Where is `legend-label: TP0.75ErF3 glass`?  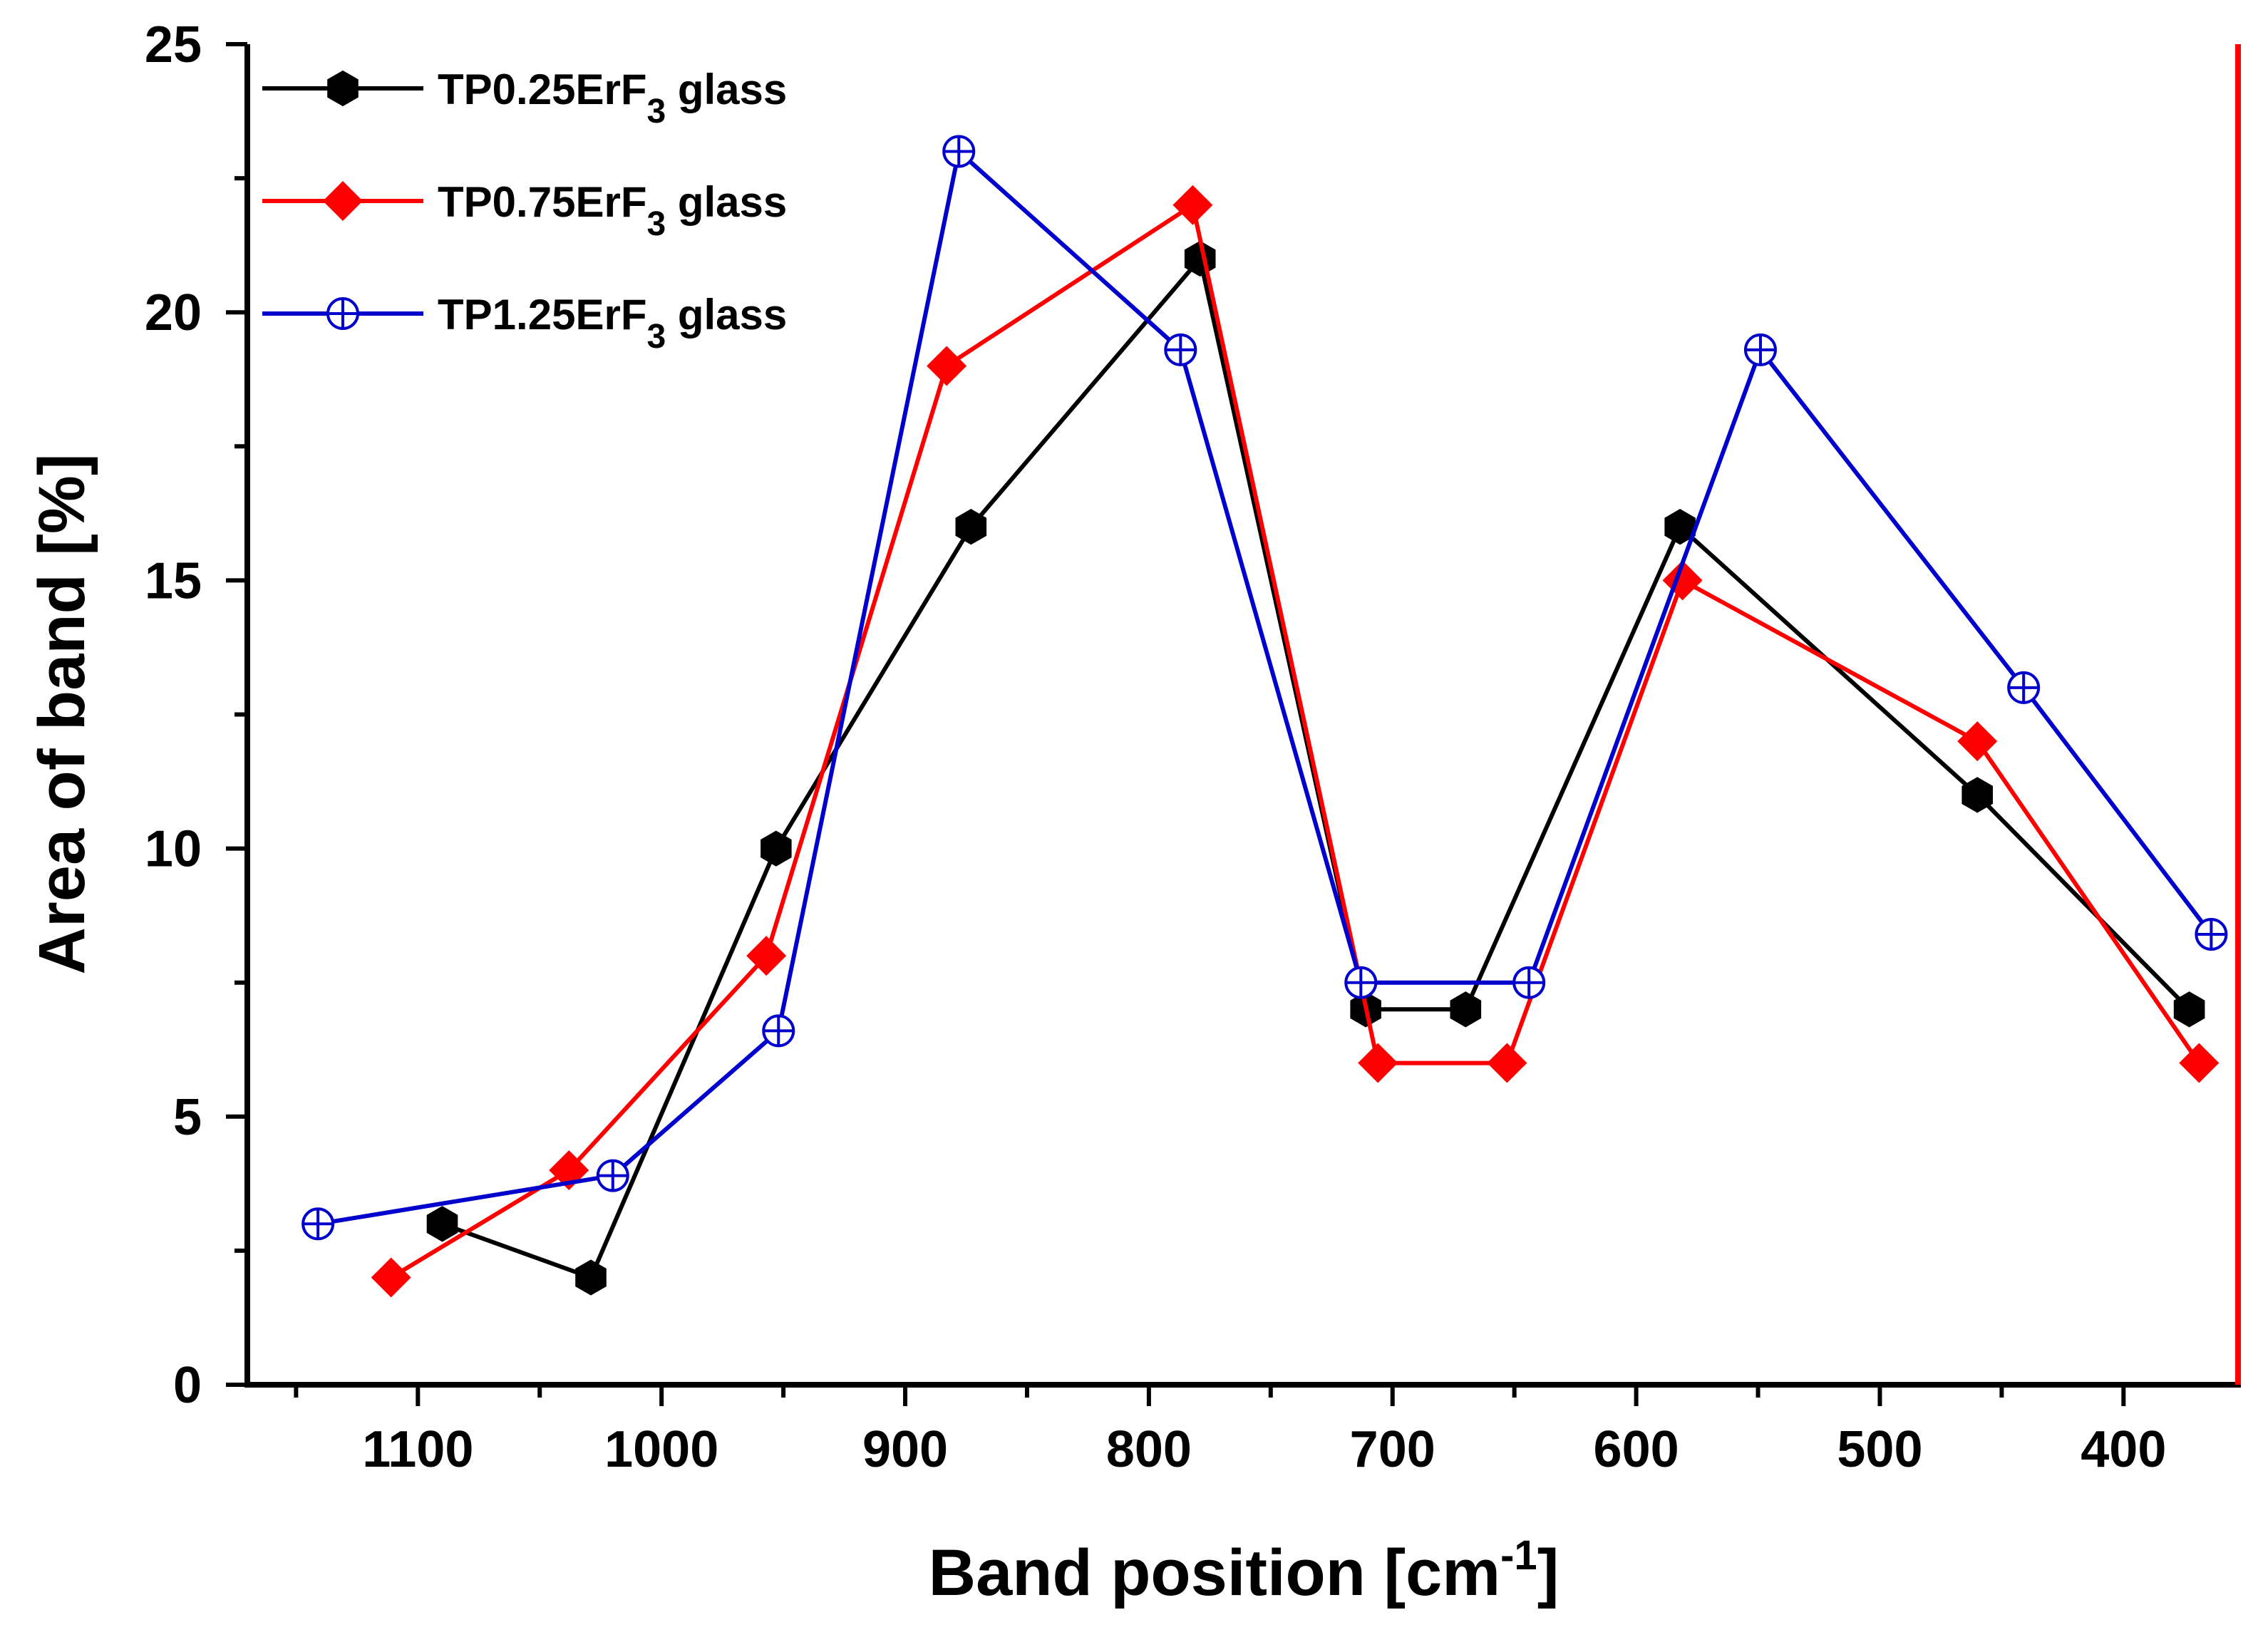 legend-label: TP0.75ErF3 glass is located at coordinates (613, 211).